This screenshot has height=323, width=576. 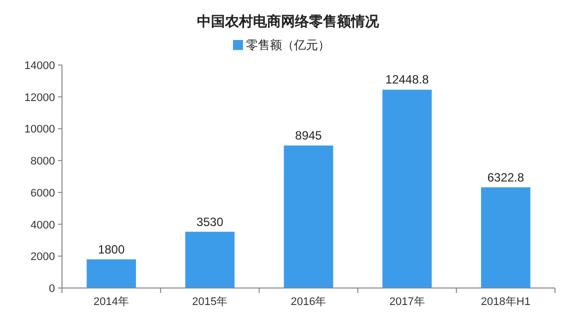 I want to click on y-tick-label: 2000, so click(x=42, y=257).